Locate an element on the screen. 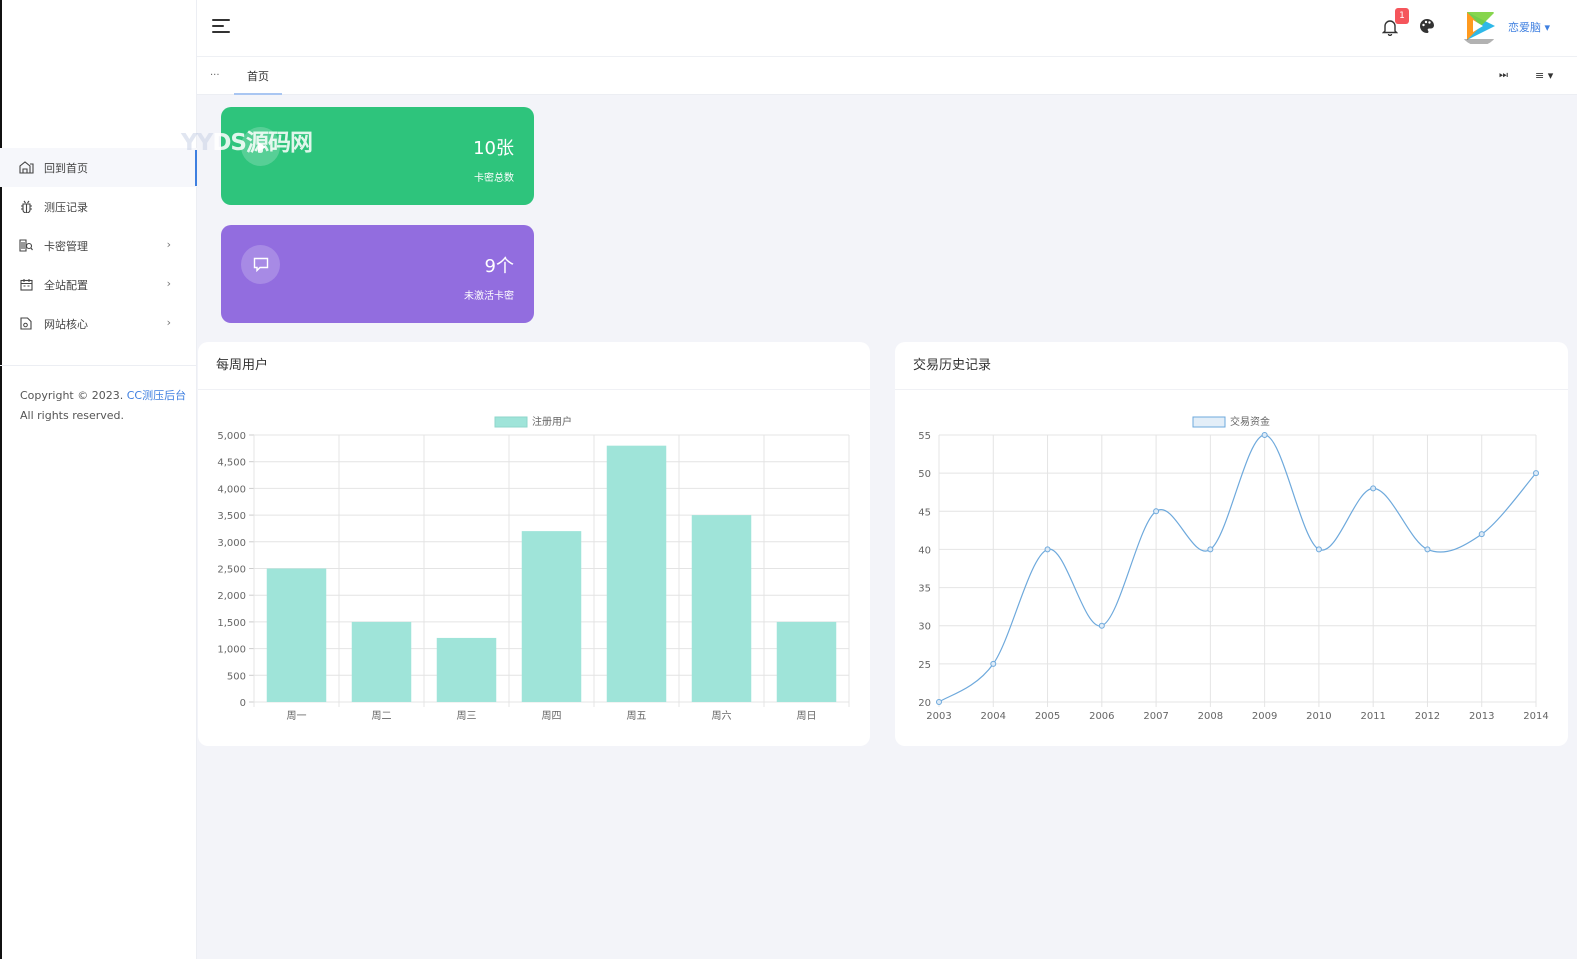  sidebar-item-home: 回到首页 is located at coordinates (98, 167).